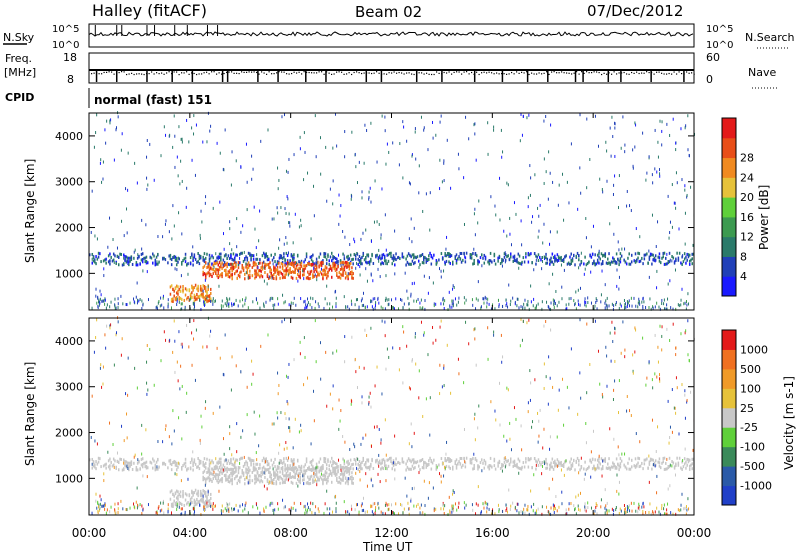 The image size is (800, 554). What do you see at coordinates (388, 12) in the screenshot?
I see `beam-title: Beam 02` at bounding box center [388, 12].